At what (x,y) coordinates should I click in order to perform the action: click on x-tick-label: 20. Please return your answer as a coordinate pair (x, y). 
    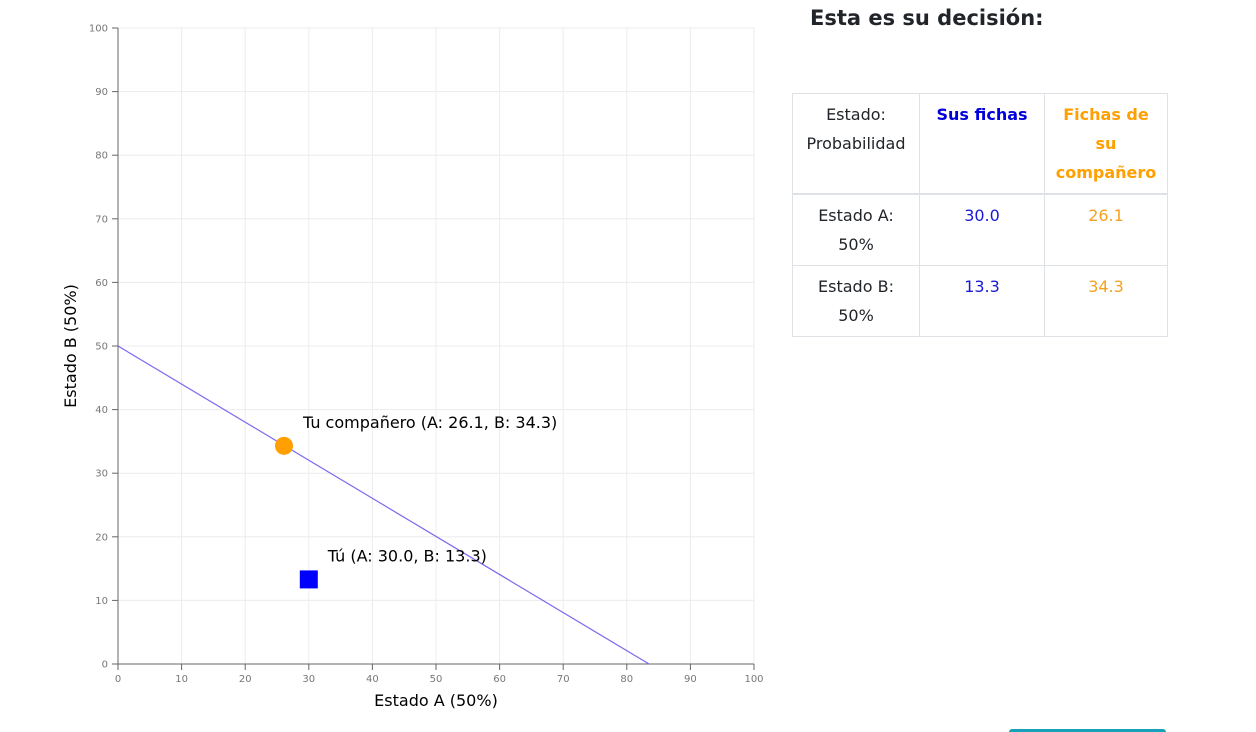
    Looking at the image, I should click on (245, 679).